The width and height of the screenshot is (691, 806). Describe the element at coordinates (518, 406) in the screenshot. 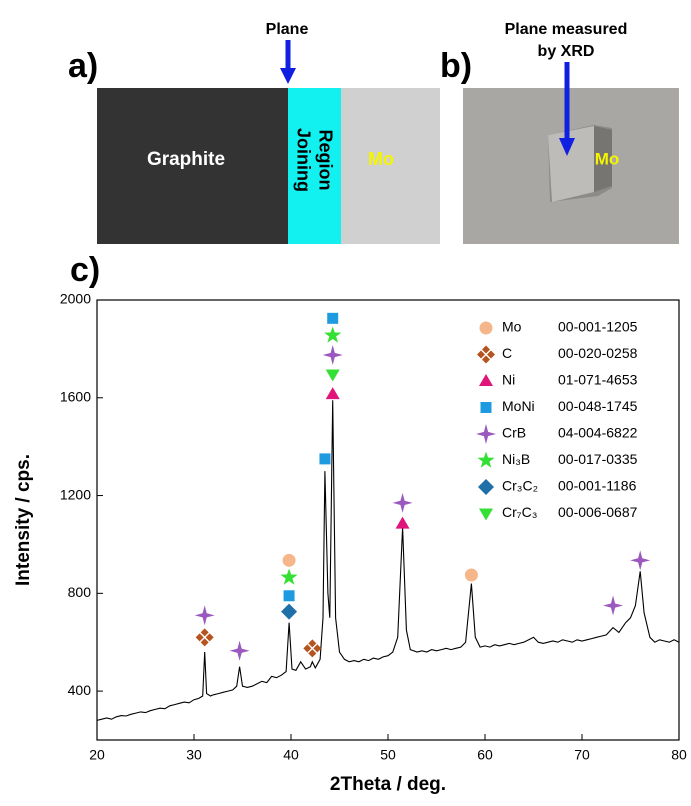

I see `legend-name: MoNi` at that location.